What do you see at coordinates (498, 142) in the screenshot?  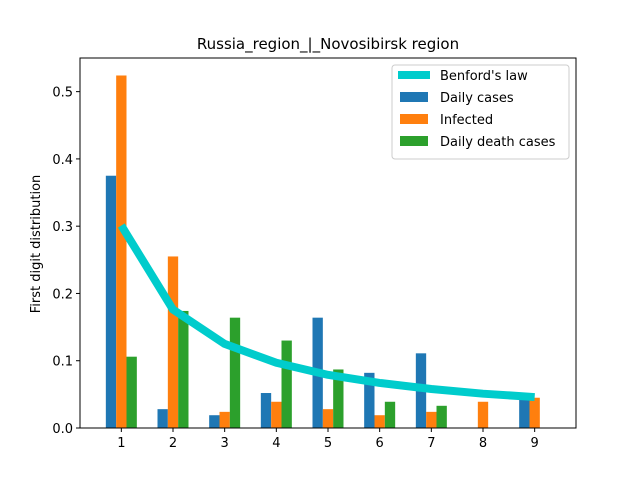 I see `legend-label-daily-death-cases: Daily death cases` at bounding box center [498, 142].